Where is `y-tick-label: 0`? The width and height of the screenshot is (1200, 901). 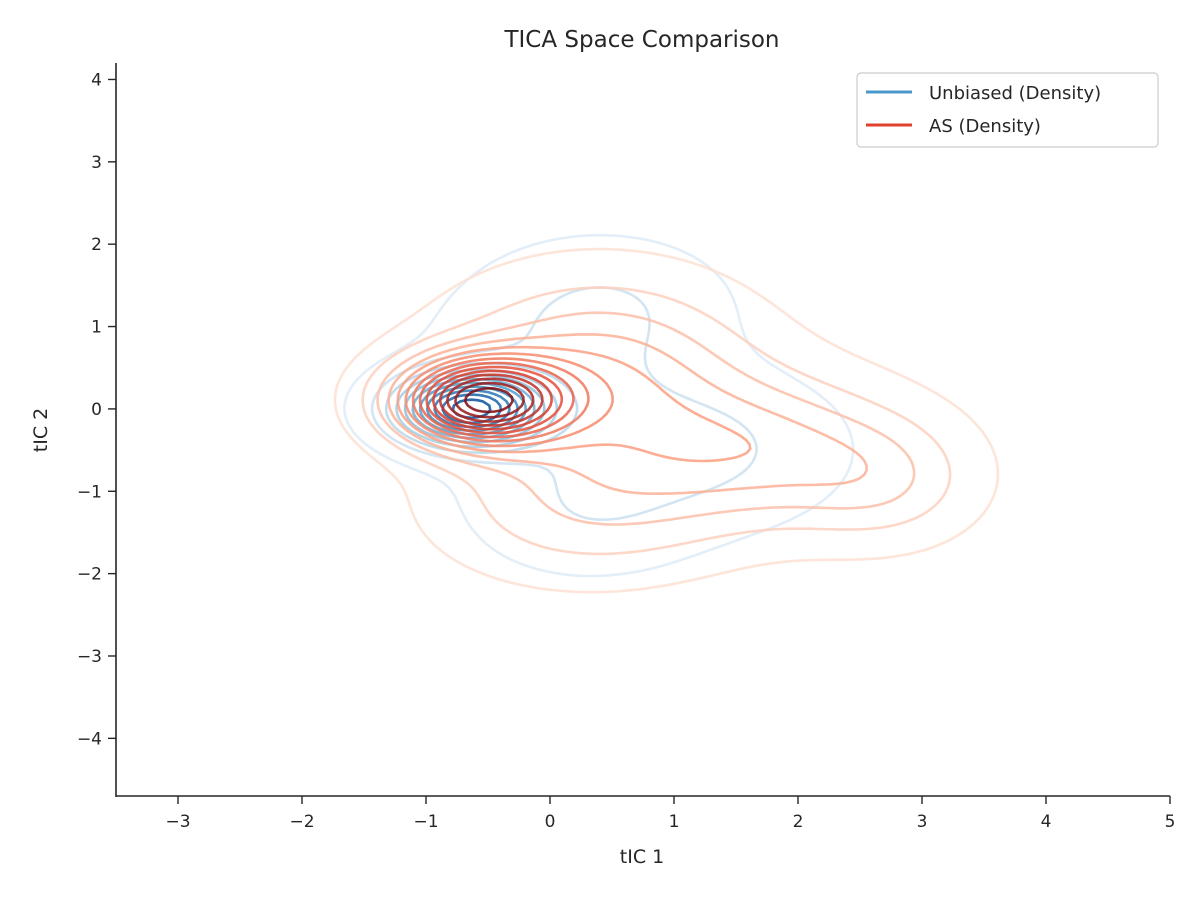 y-tick-label: 0 is located at coordinates (96, 410).